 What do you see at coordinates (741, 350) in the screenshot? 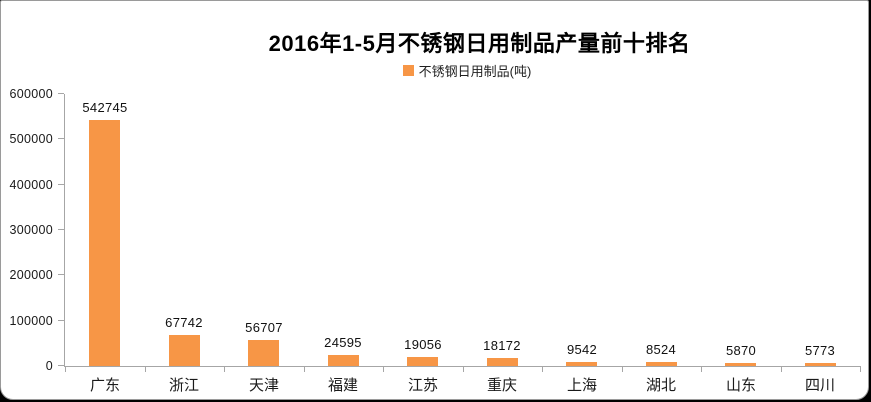
I see `bar-value-label: 5870` at bounding box center [741, 350].